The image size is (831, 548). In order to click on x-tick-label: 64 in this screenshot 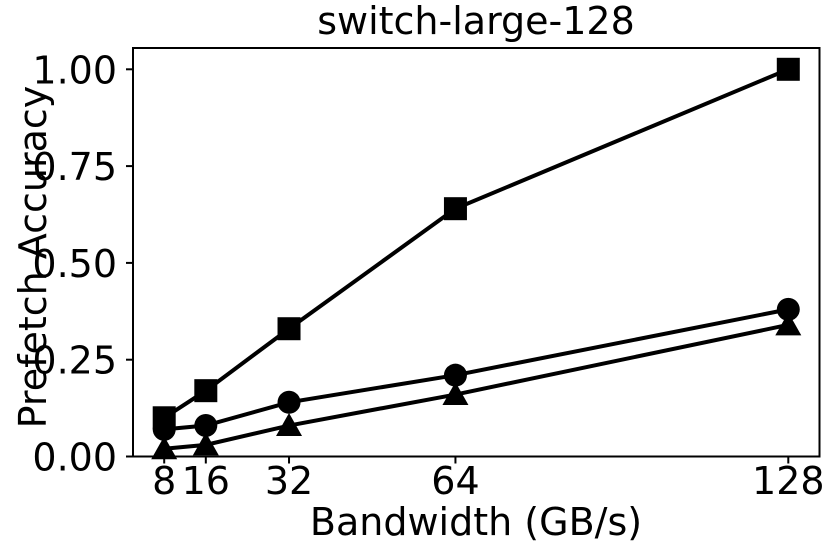, I will do `click(455, 481)`.